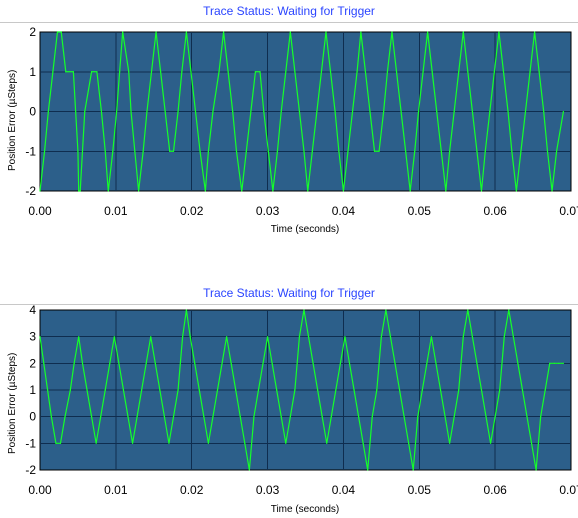 The height and width of the screenshot is (518, 578). Describe the element at coordinates (305, 229) in the screenshot. I see `x-axis-label: Time (seconds)` at that location.